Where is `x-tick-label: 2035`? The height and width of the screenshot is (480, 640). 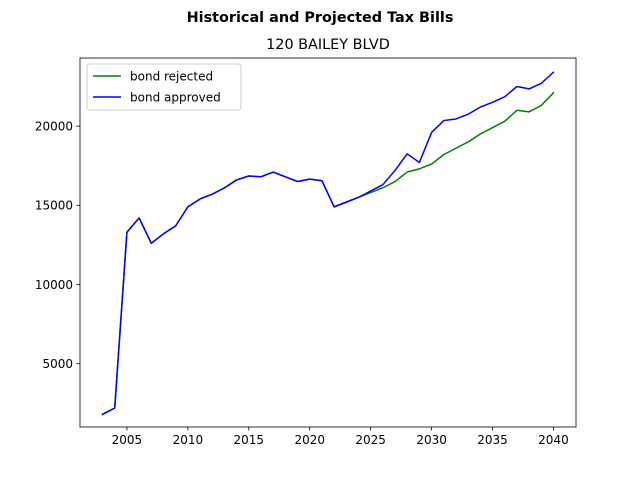 x-tick-label: 2035 is located at coordinates (492, 440).